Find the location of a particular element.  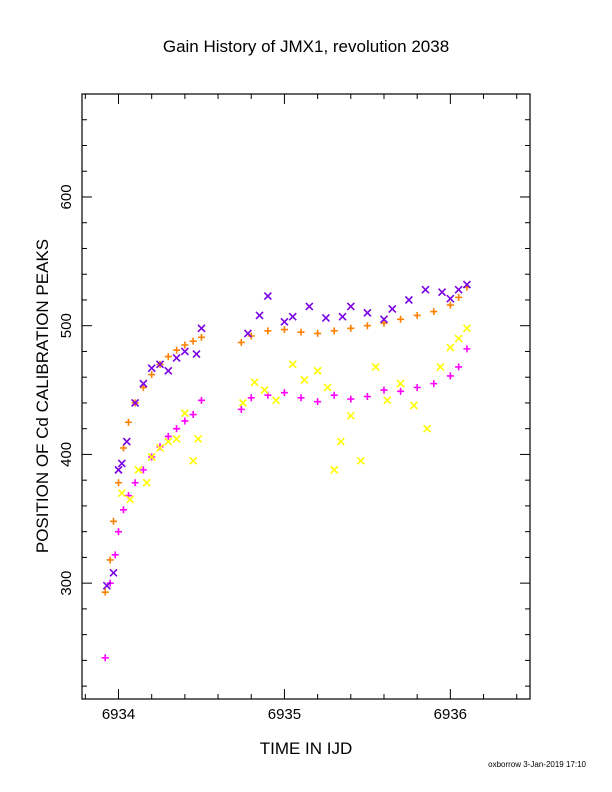

y-tick-label: 400 is located at coordinates (66, 454).